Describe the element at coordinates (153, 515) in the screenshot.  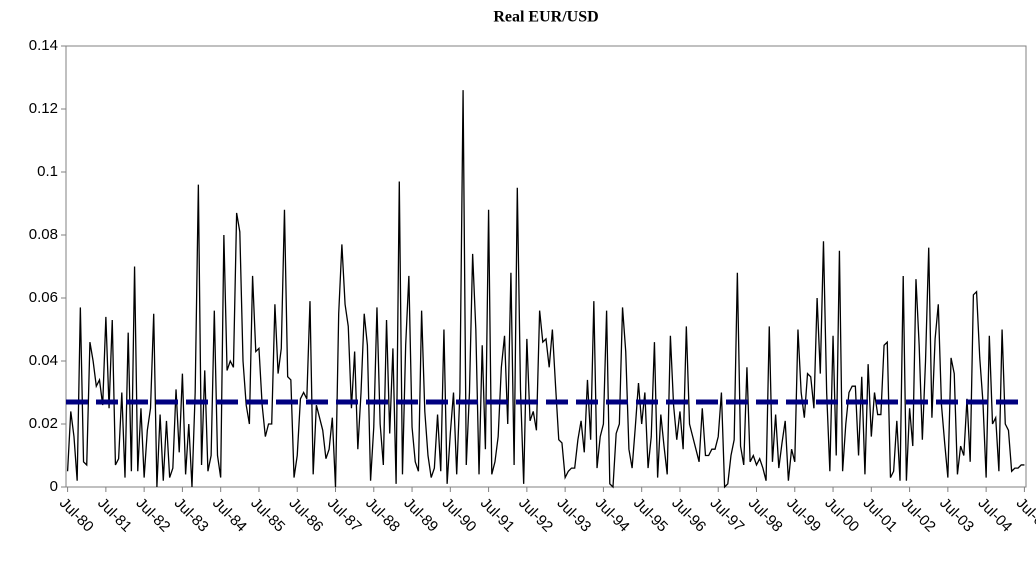
I see `x-tick-label: Jul-82` at that location.